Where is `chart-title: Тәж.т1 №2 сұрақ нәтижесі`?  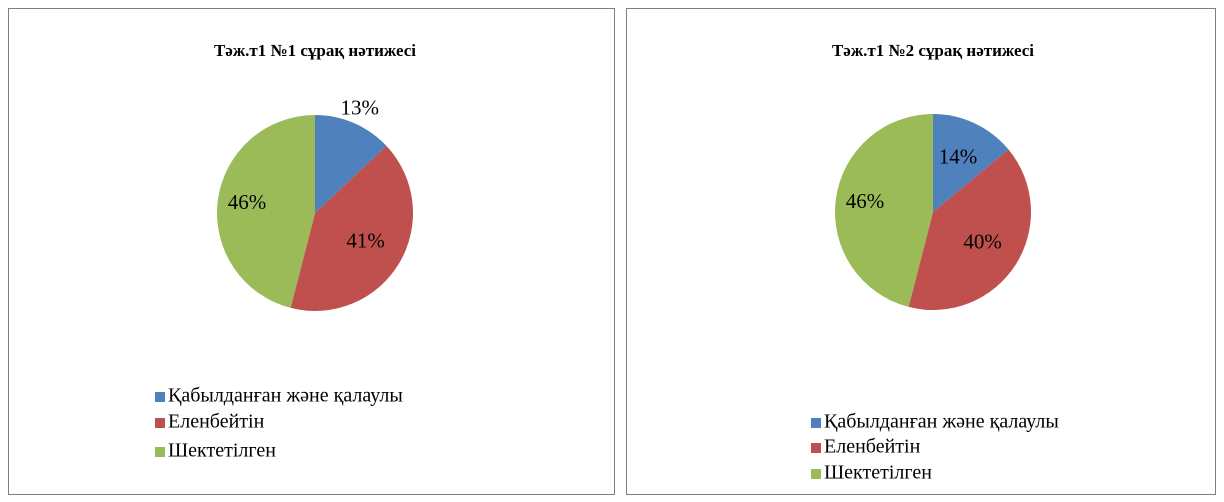
chart-title: Тәж.т1 №2 сұрақ нәтижесі is located at coordinates (933, 50).